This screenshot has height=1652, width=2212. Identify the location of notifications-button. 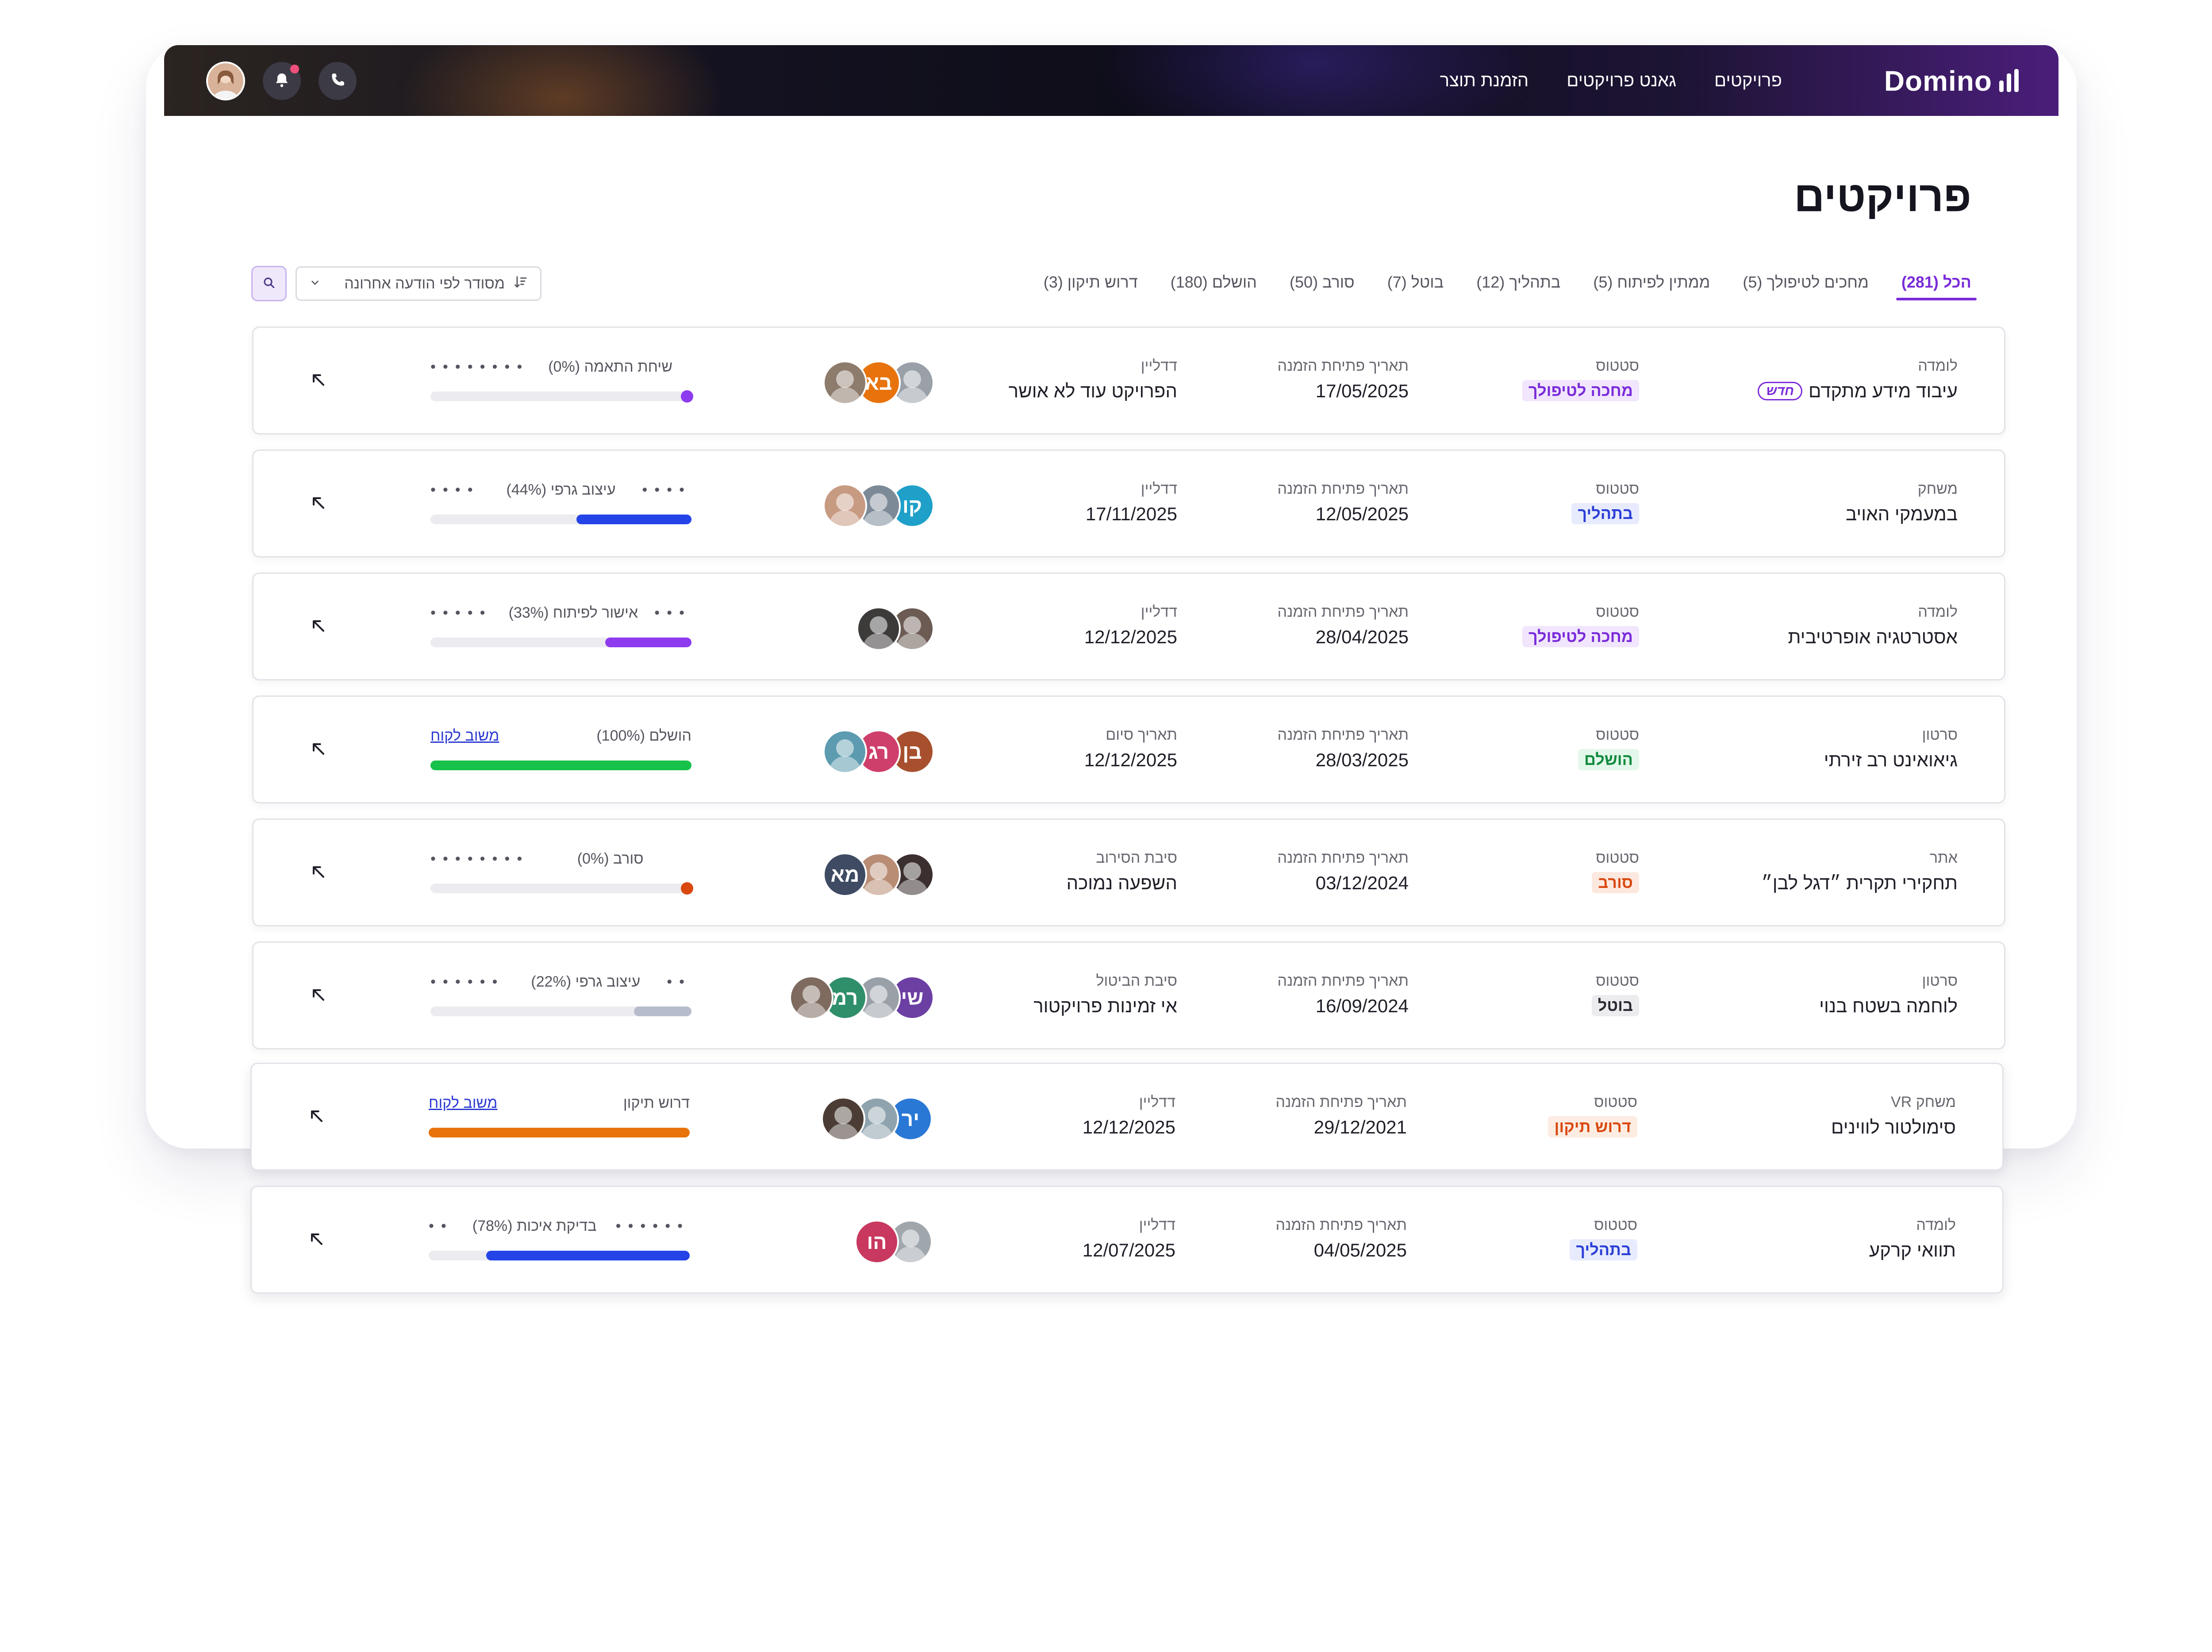
(282, 81).